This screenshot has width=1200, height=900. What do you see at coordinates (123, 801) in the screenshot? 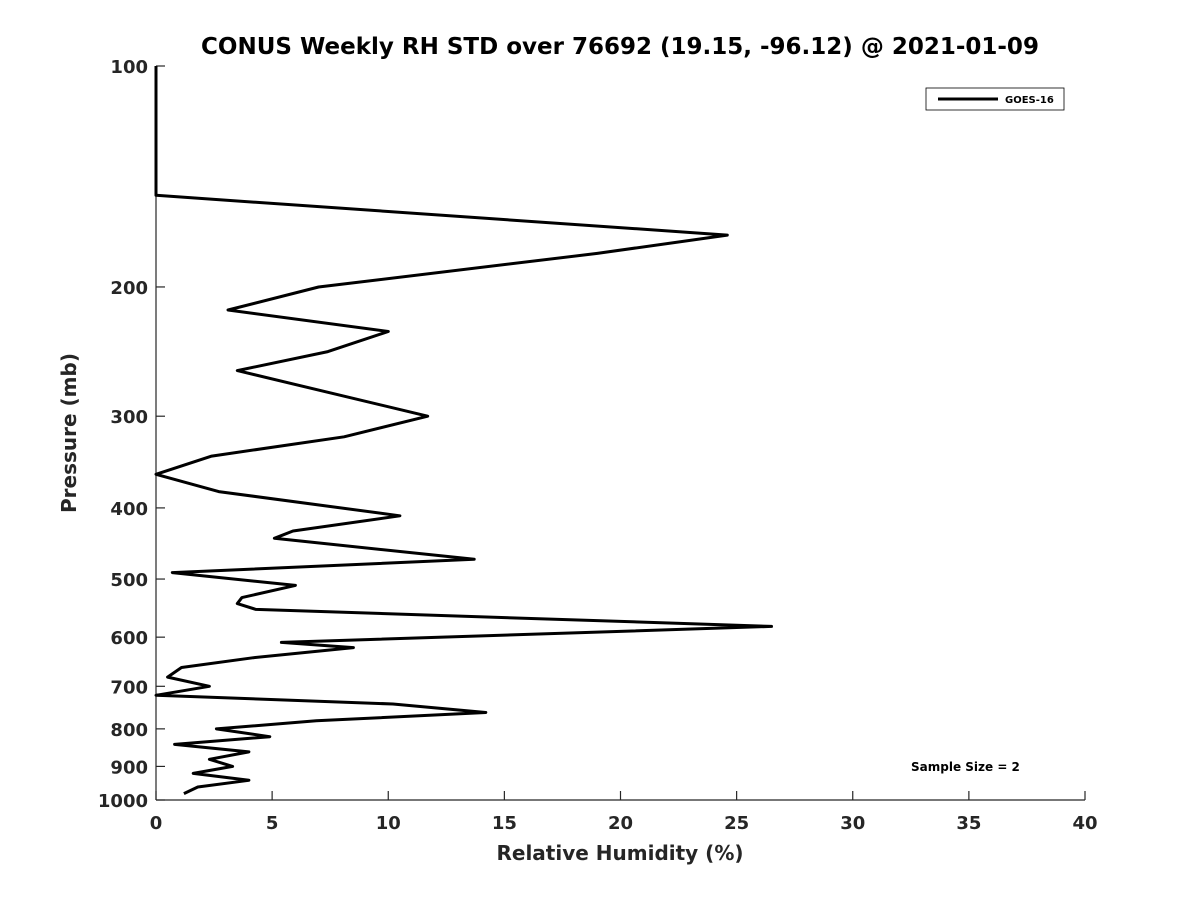
I see `y-tick-label: 1000` at bounding box center [123, 801].